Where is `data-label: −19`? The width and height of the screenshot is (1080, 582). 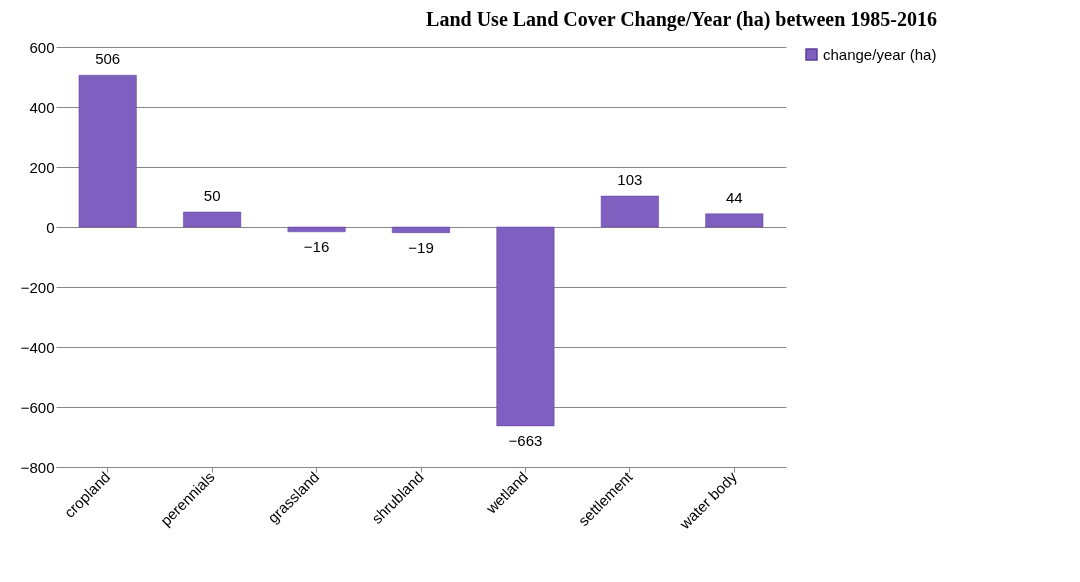 data-label: −19 is located at coordinates (421, 247).